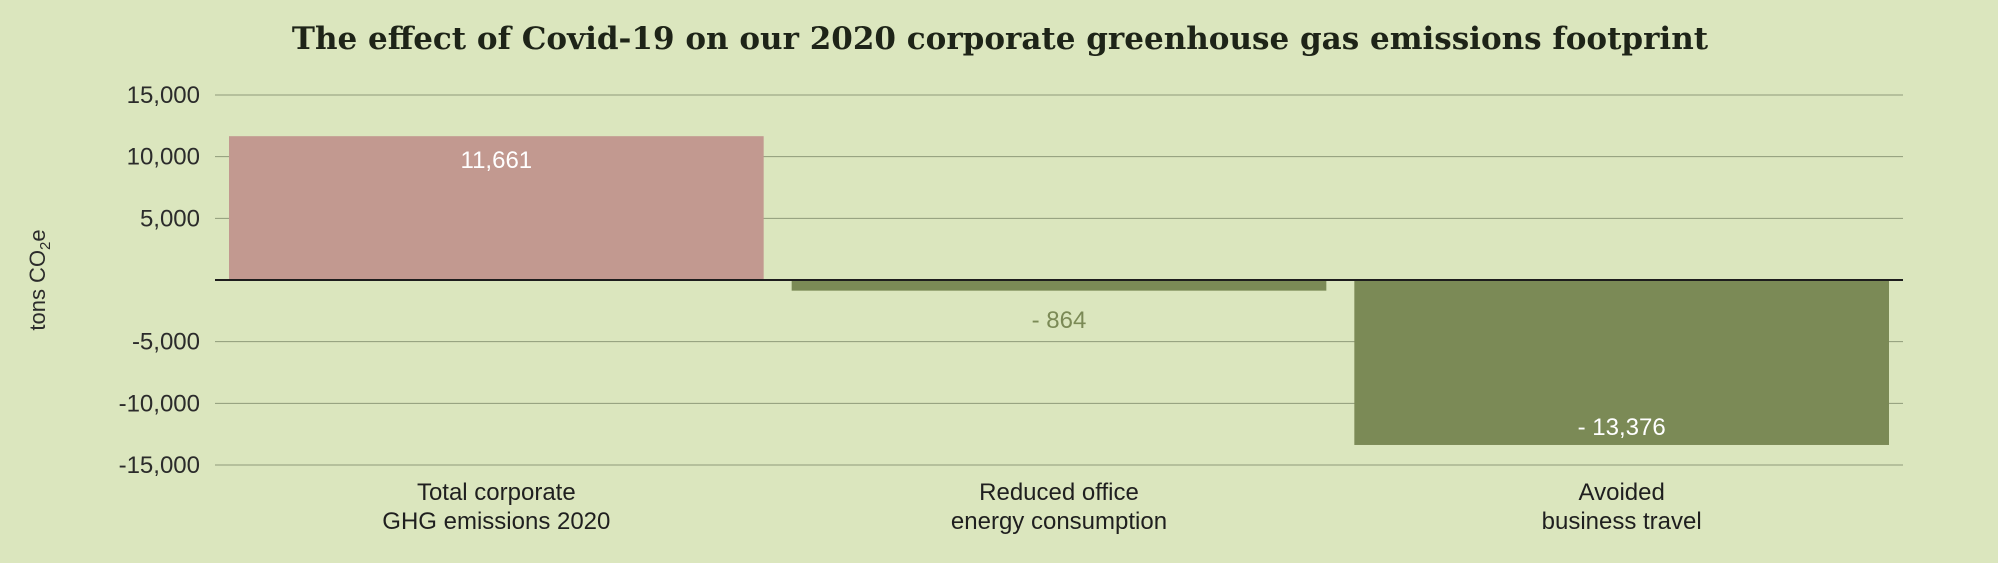  Describe the element at coordinates (170, 218) in the screenshot. I see `y-tick-label: 5,000` at that location.